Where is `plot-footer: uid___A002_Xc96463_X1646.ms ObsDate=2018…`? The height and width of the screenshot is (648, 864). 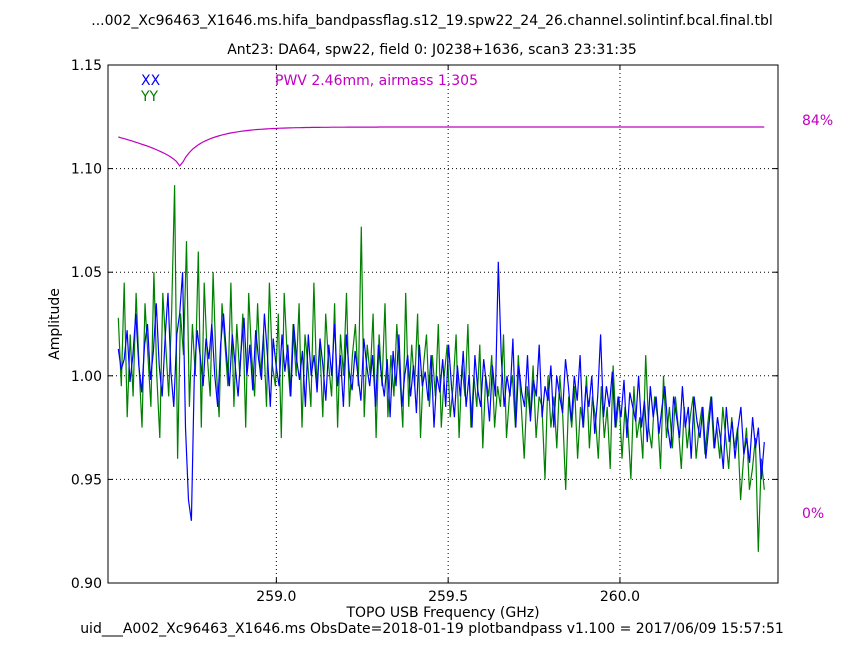
plot-footer: uid___A002_Xc96463_X1646.ms ObsDate=2018… is located at coordinates (432, 629).